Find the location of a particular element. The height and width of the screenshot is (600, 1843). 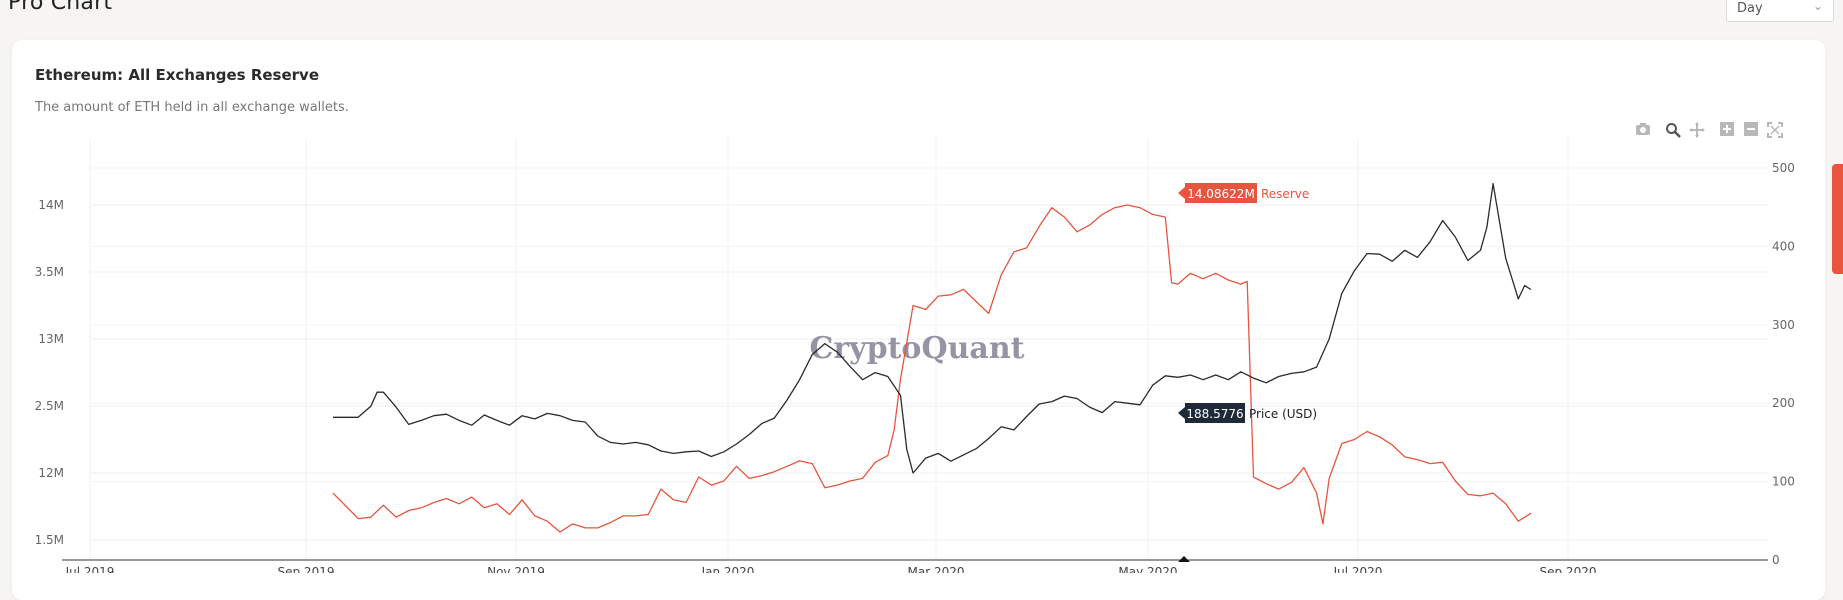

price-hover-box is located at coordinates (1215, 413).